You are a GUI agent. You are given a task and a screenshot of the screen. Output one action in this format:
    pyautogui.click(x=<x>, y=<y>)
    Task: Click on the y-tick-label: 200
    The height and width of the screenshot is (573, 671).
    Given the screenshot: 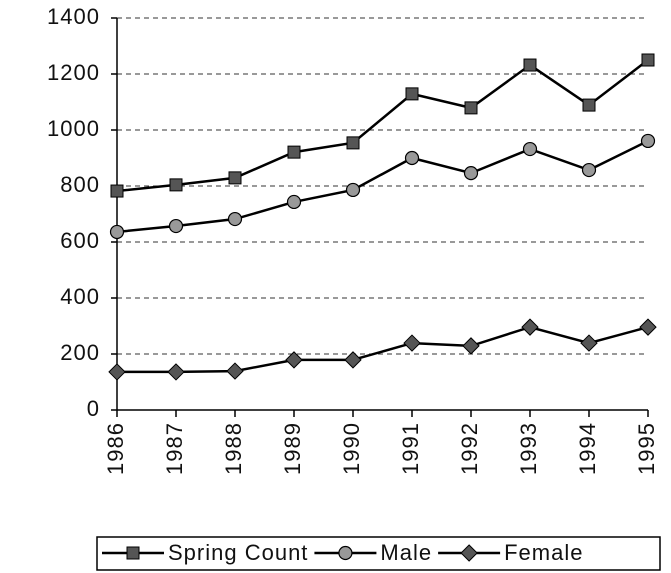 What is the action you would take?
    pyautogui.click(x=80, y=352)
    